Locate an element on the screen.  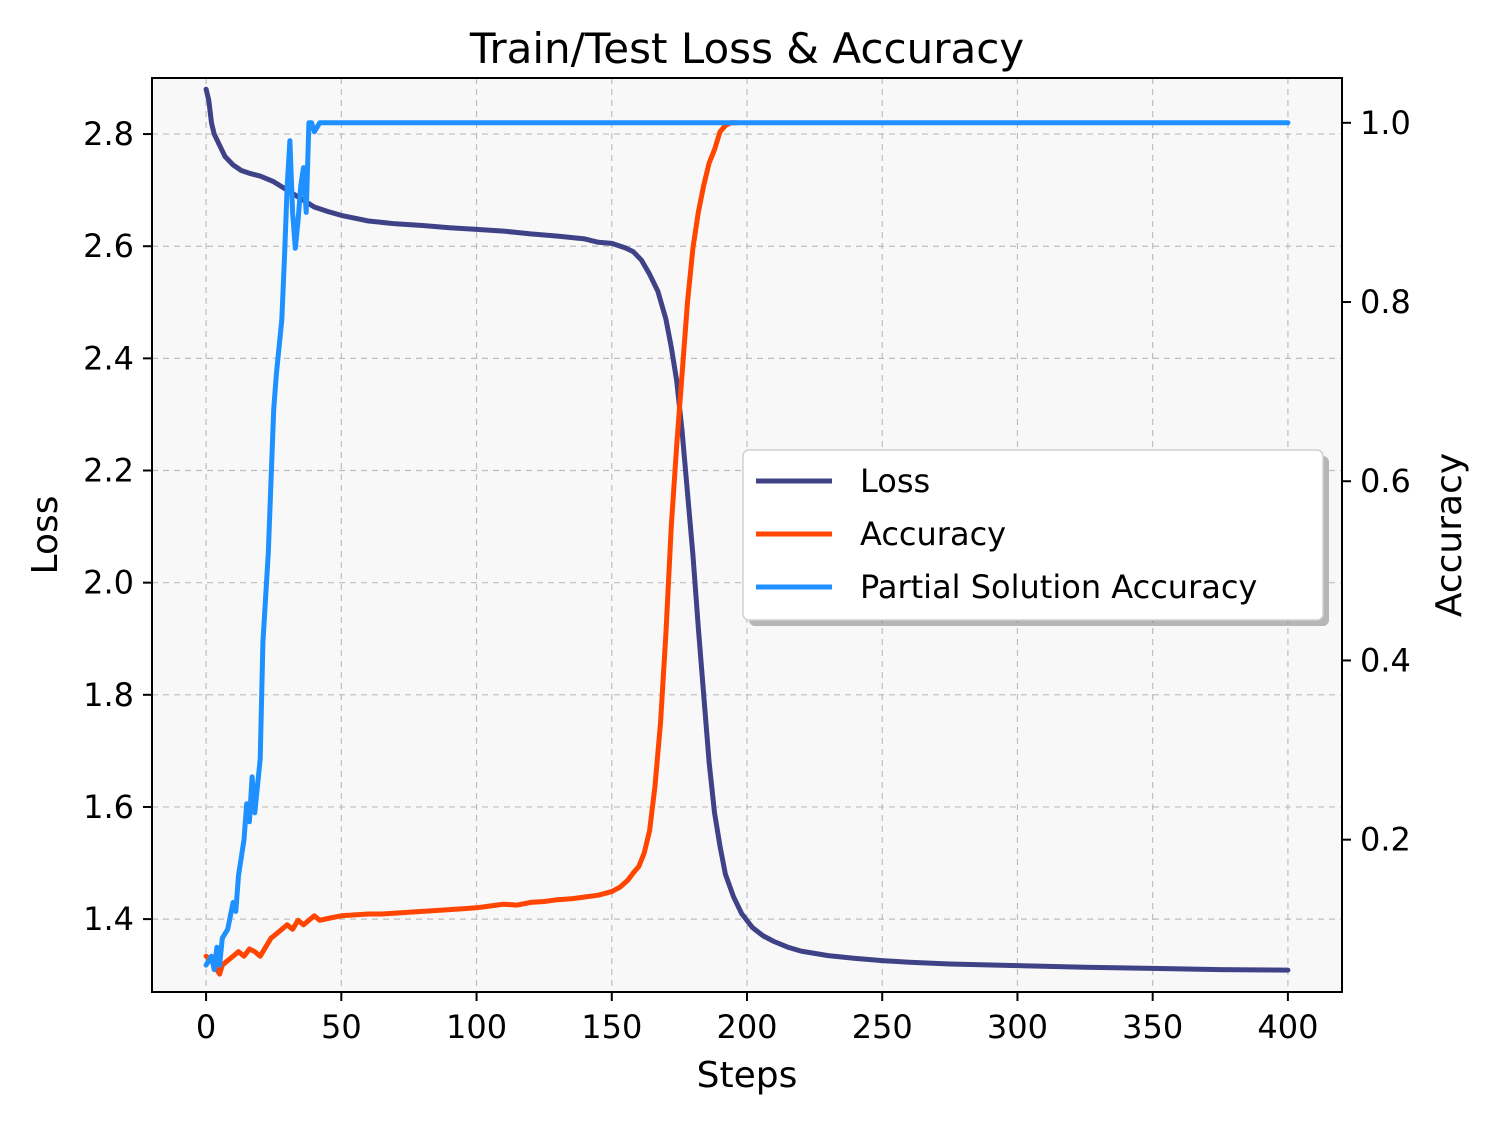
y-left-tick-label: 1.4 is located at coordinates (108, 919).